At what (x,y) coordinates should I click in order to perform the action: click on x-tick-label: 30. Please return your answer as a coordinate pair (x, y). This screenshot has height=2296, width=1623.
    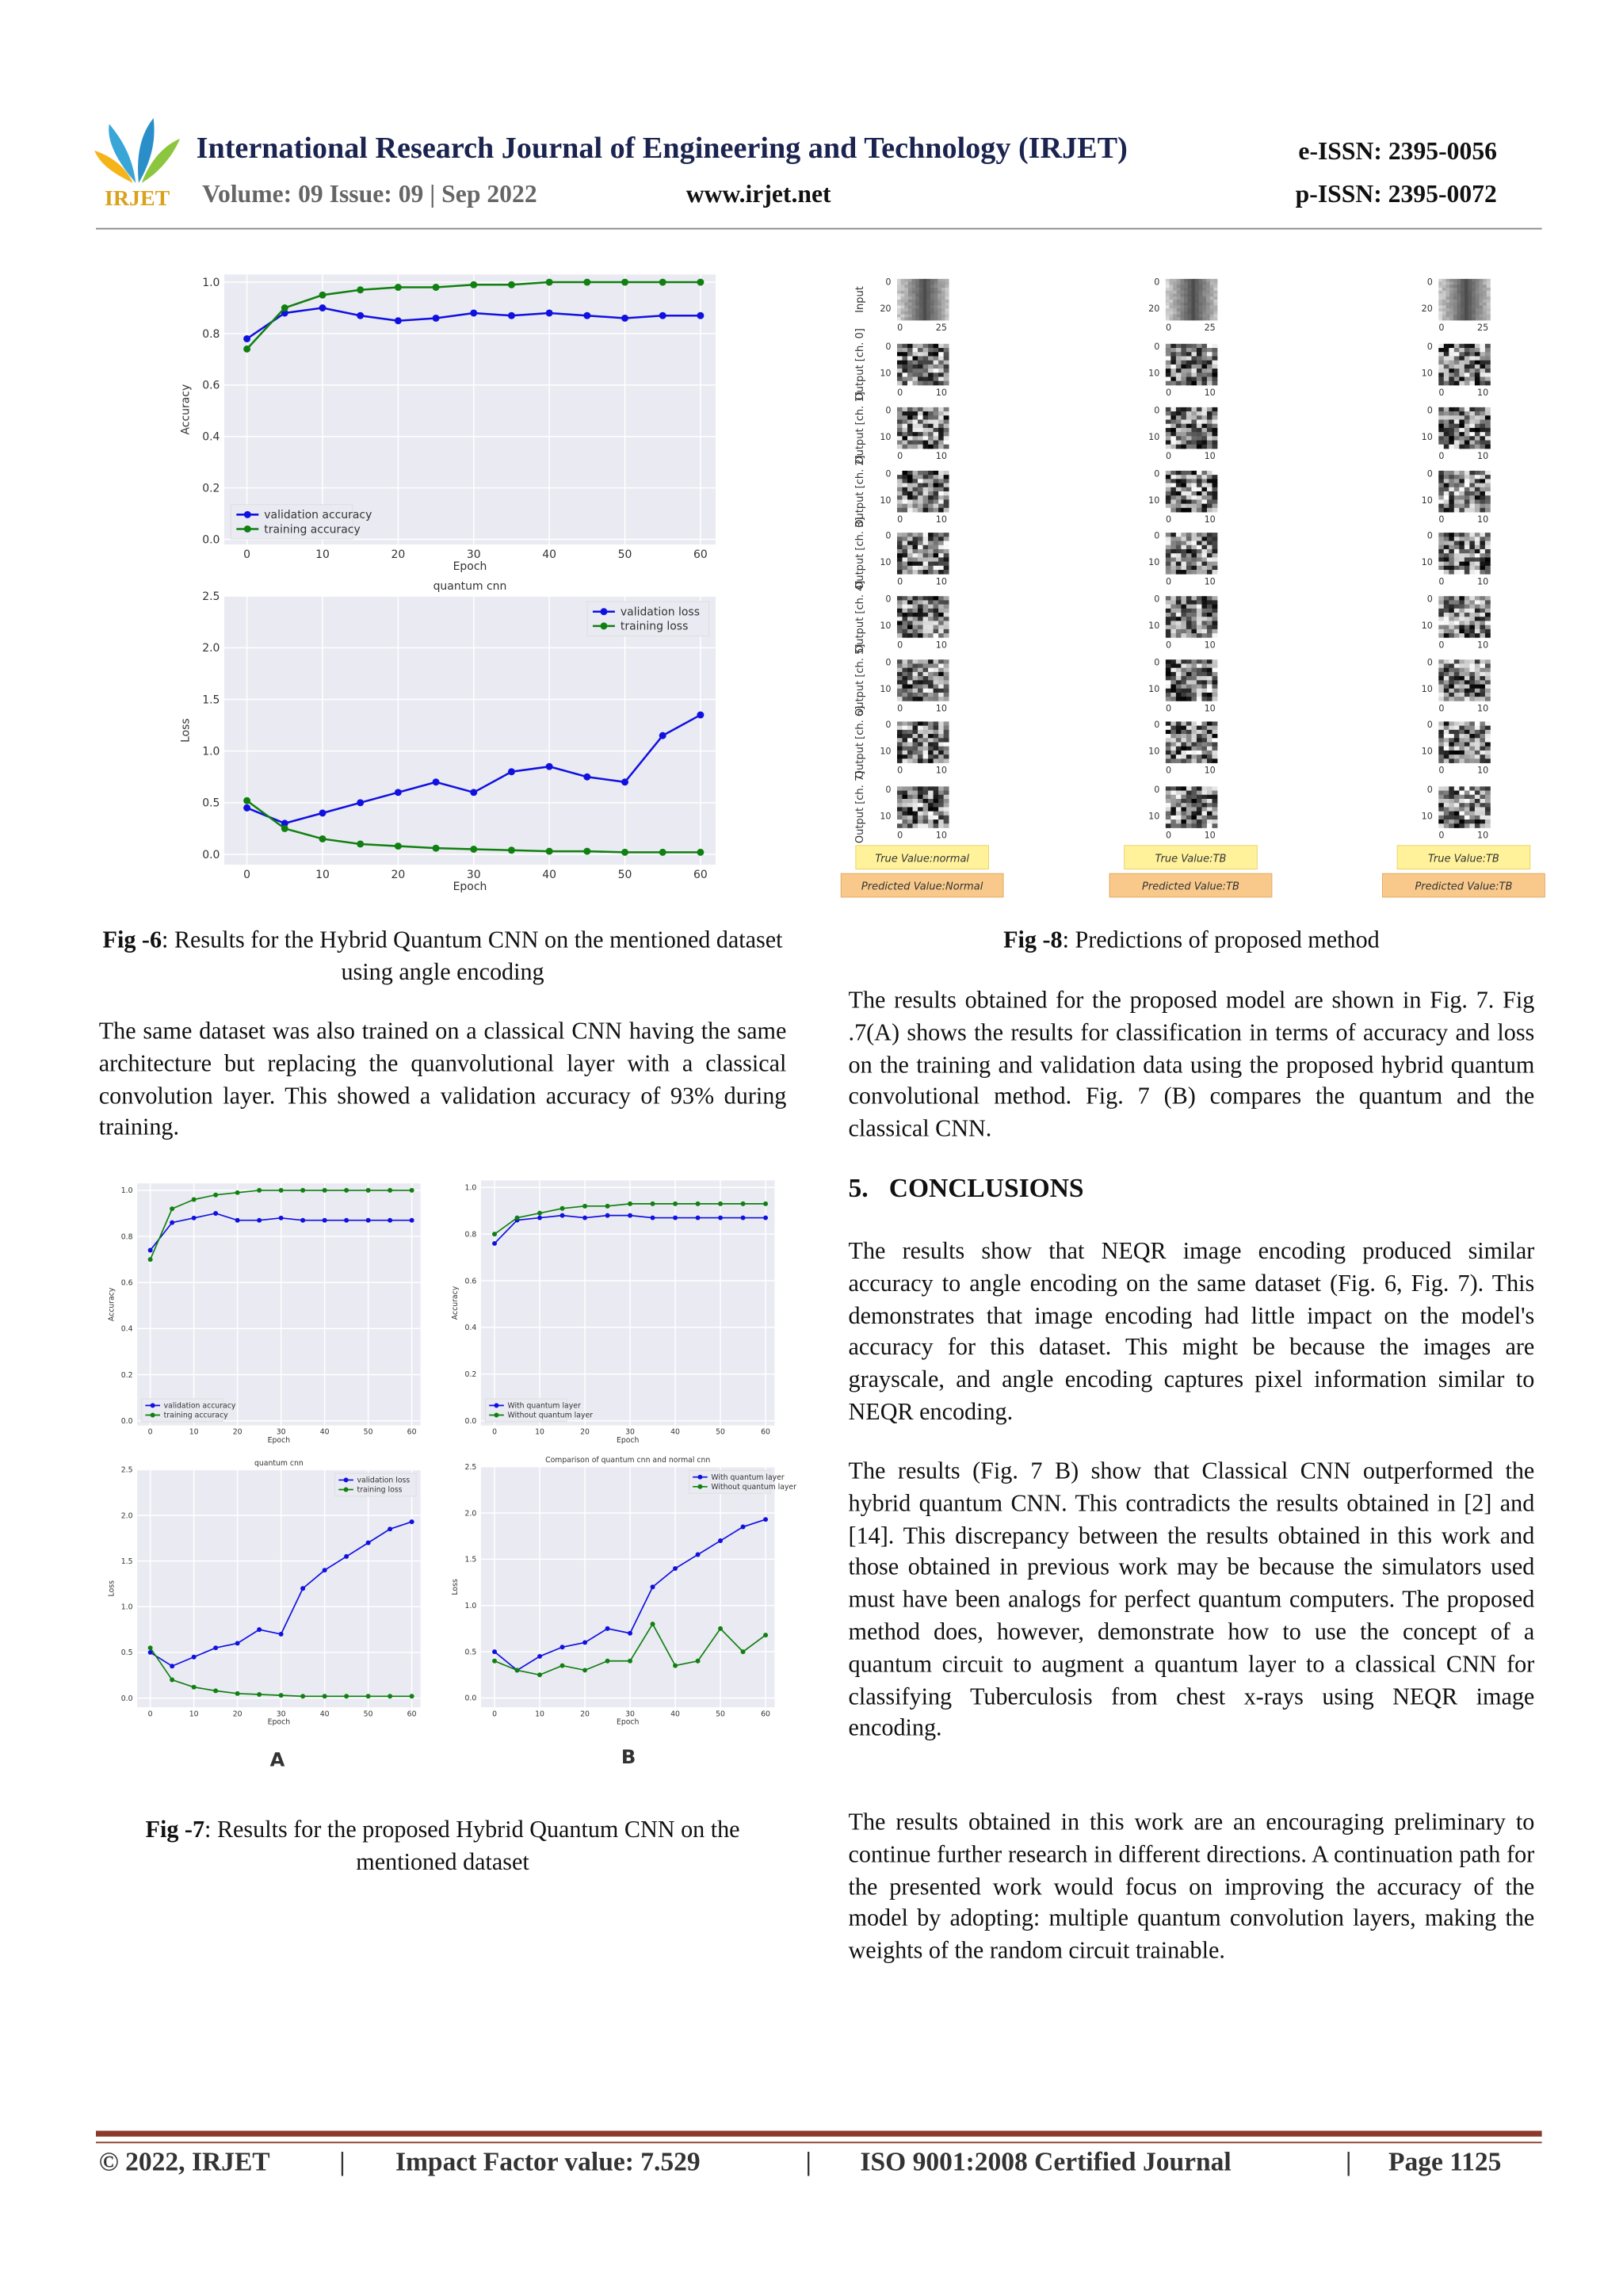
    Looking at the image, I should click on (630, 1432).